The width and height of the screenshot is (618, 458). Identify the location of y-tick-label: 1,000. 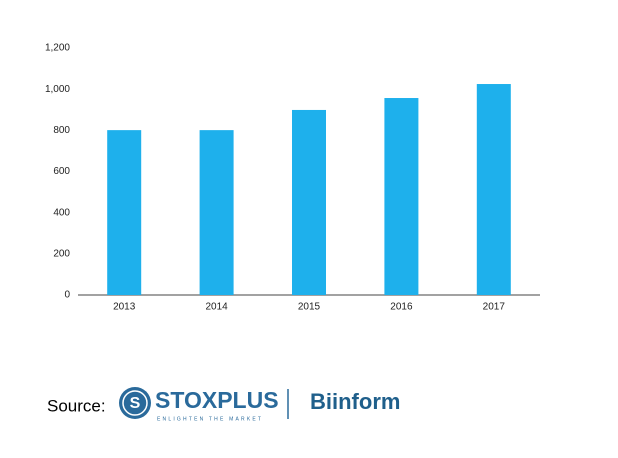
(57, 89).